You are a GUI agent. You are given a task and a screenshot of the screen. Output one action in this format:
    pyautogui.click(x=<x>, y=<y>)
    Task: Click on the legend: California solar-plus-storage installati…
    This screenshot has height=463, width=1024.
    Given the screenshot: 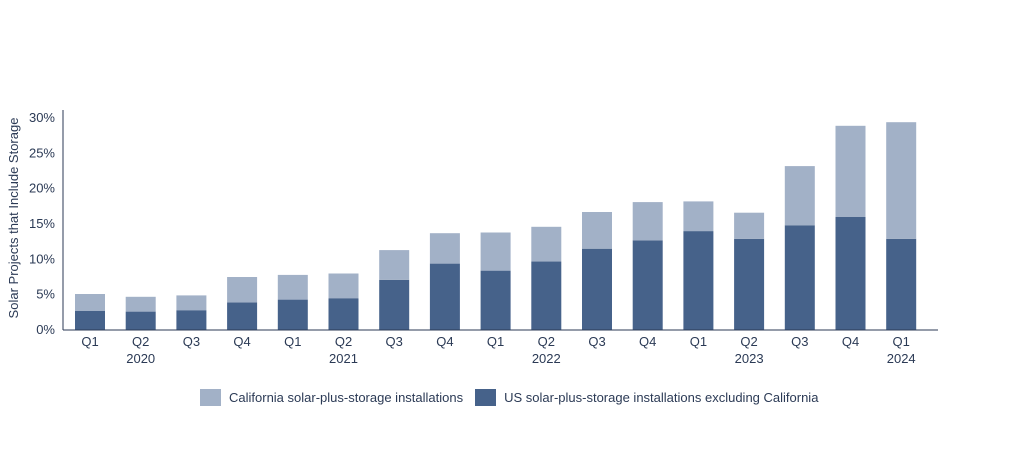 What is the action you would take?
    pyautogui.click(x=515, y=397)
    